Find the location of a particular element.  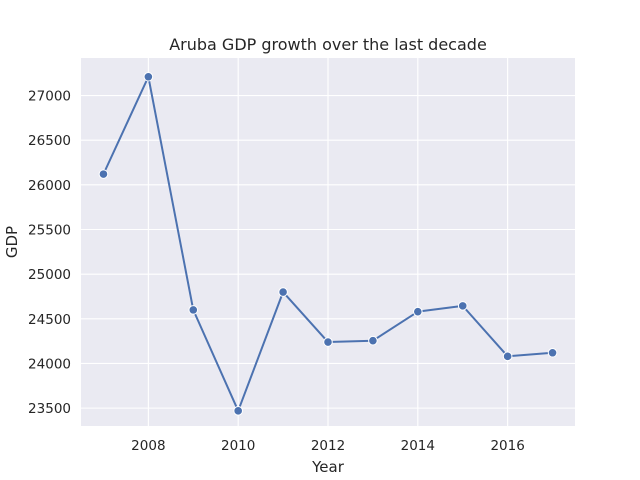

y-axis-label: GDP is located at coordinates (12, 242).